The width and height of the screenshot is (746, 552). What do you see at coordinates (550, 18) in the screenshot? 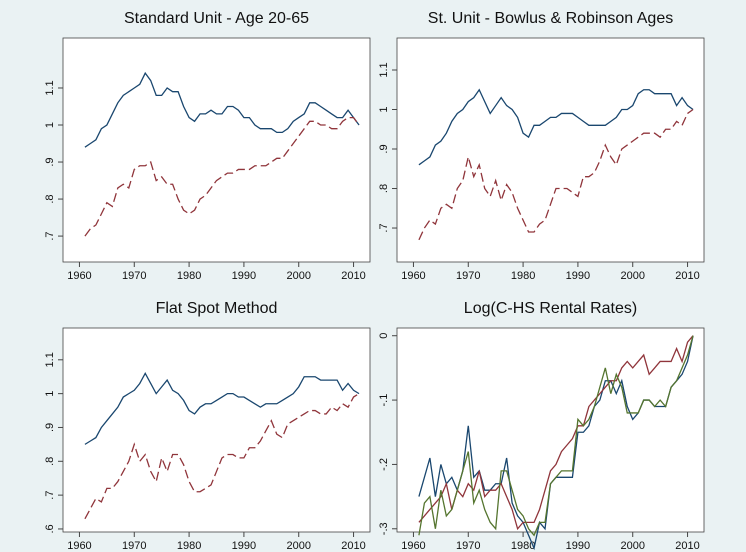
I see `chart-title: St. Unit - Bowlus & Robinson Ages` at bounding box center [550, 18].